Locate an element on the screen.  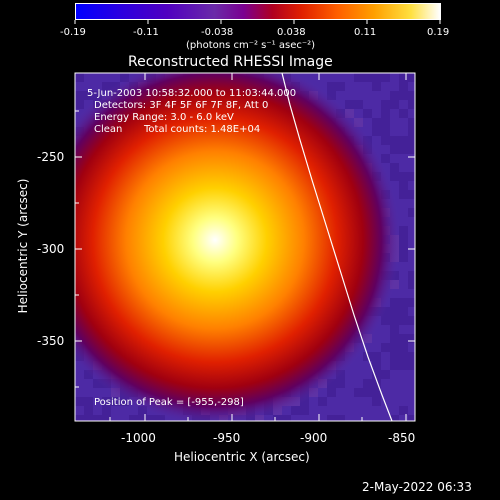
y-tick-label: -250 is located at coordinates (51, 157).